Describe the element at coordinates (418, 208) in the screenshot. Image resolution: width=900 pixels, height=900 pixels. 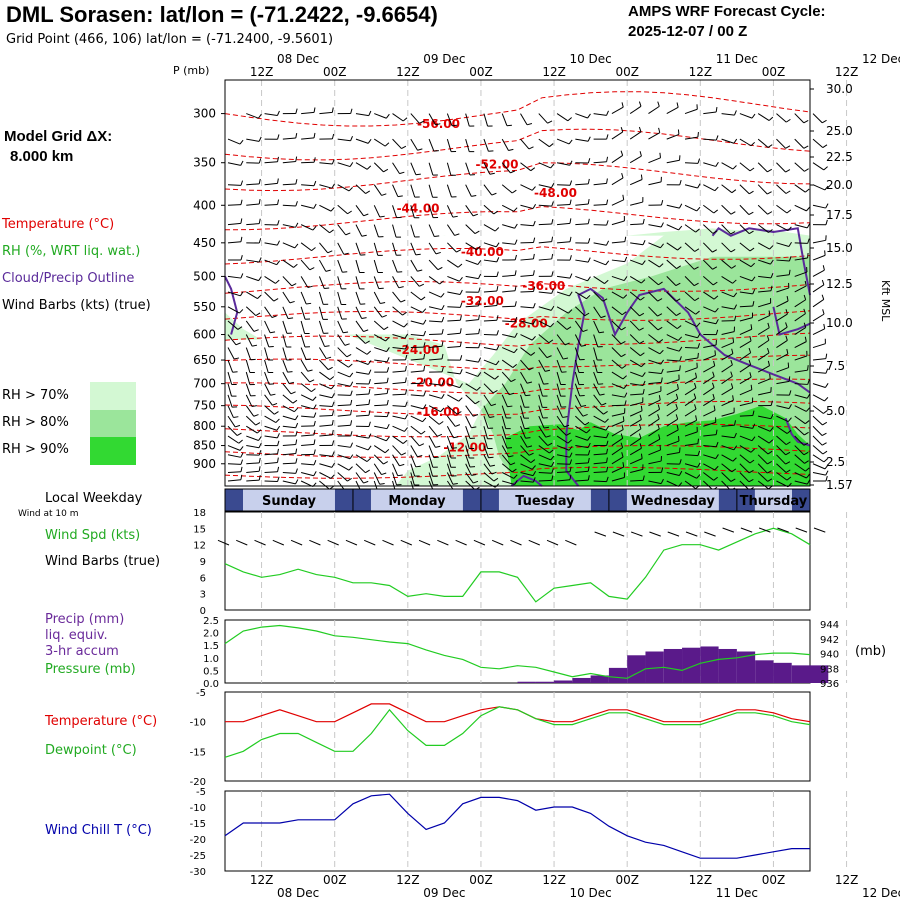
I see `temp-contour-label: -44.00` at that location.